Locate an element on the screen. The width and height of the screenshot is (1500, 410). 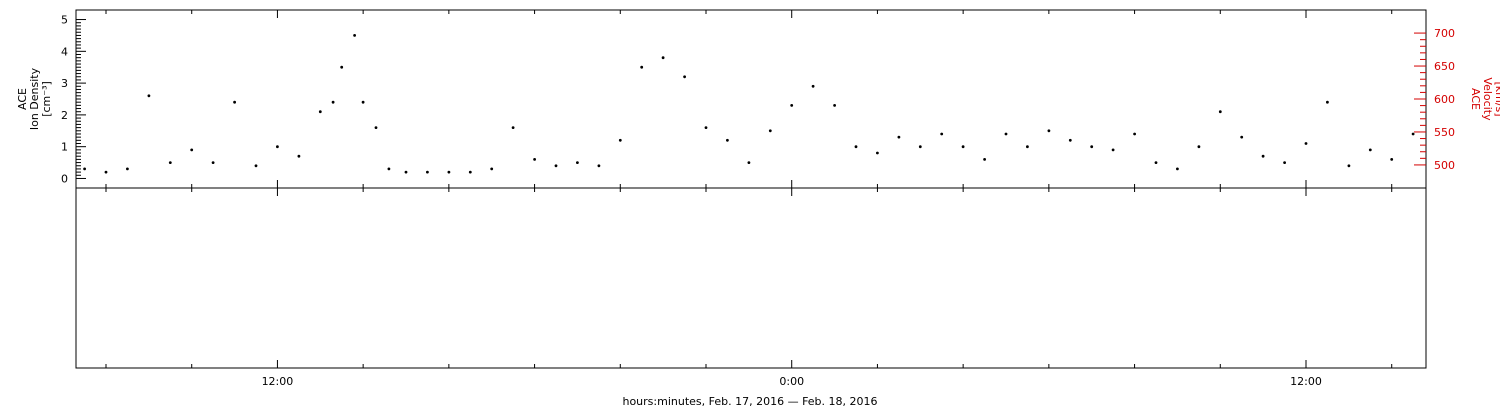
velocity-tick-label: 600 is located at coordinates (1444, 99).